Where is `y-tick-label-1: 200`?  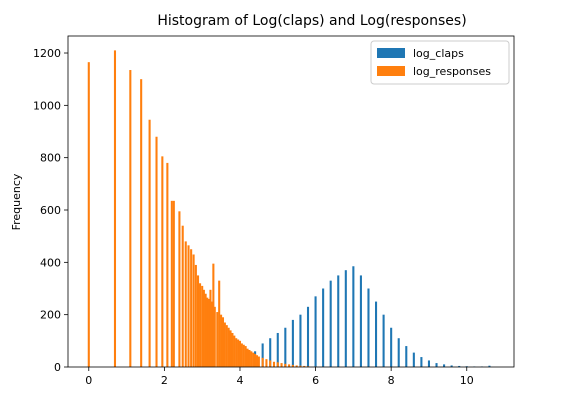 y-tick-label-1: 200 is located at coordinates (50, 315).